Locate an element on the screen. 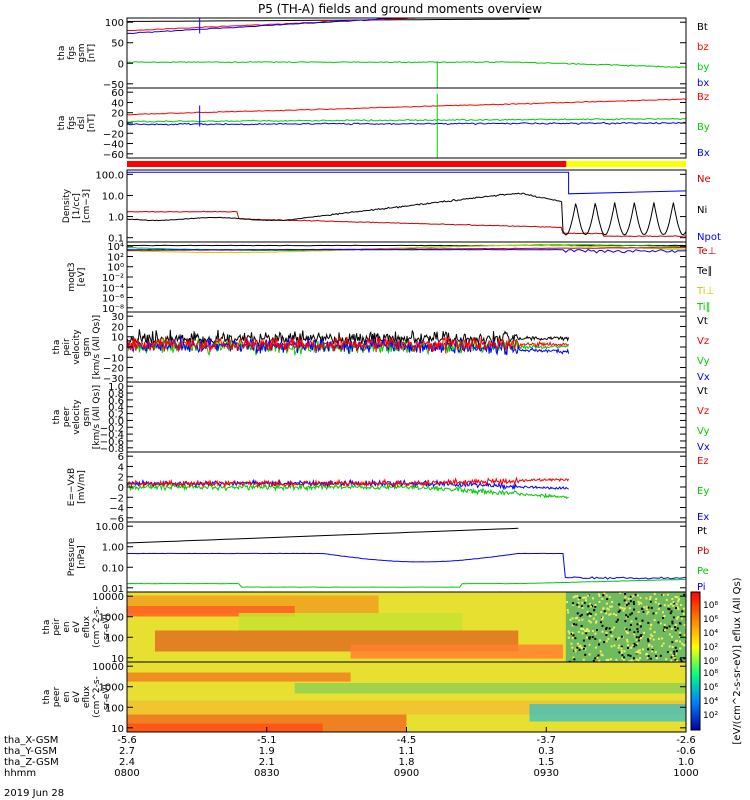  peir-spectrogram-ylabel: tha peir en eV eflux (cm^2-s-sr-eV) is located at coordinates (77, 627).